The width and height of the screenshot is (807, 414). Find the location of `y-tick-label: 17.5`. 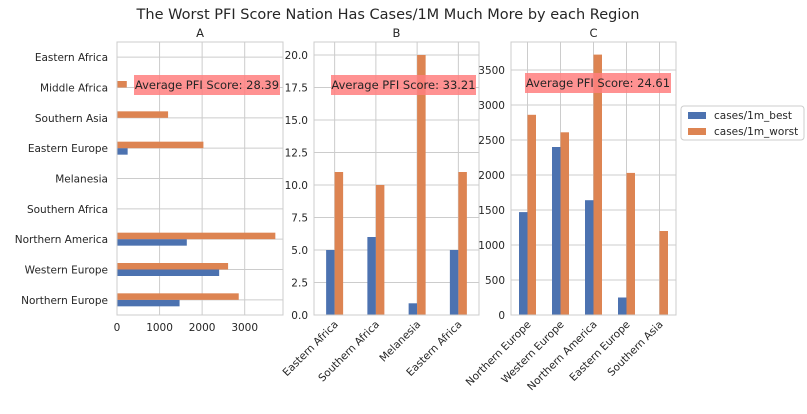

y-tick-label: 17.5 is located at coordinates (296, 89).